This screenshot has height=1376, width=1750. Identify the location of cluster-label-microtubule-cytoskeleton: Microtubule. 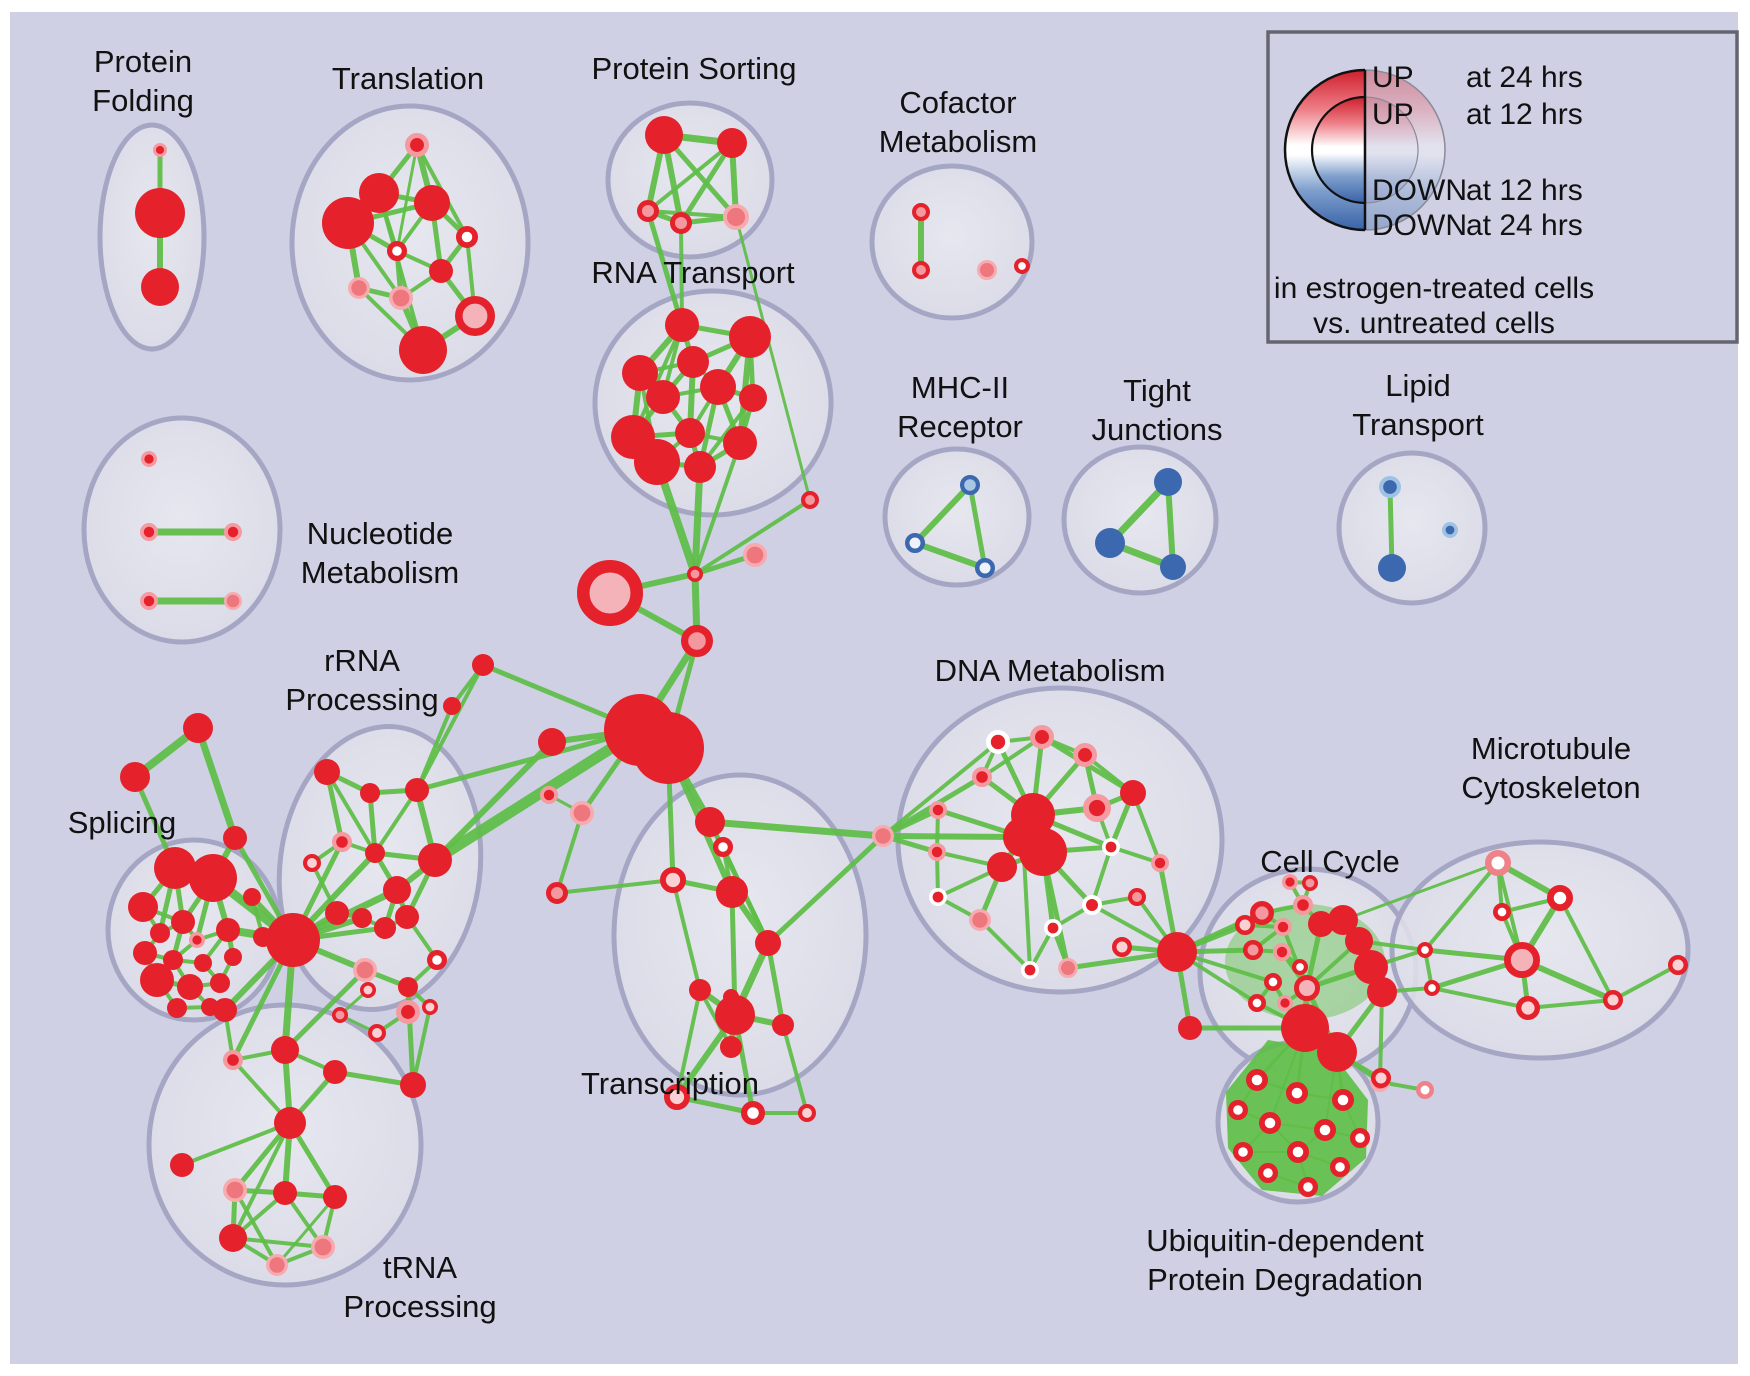
(1551, 748).